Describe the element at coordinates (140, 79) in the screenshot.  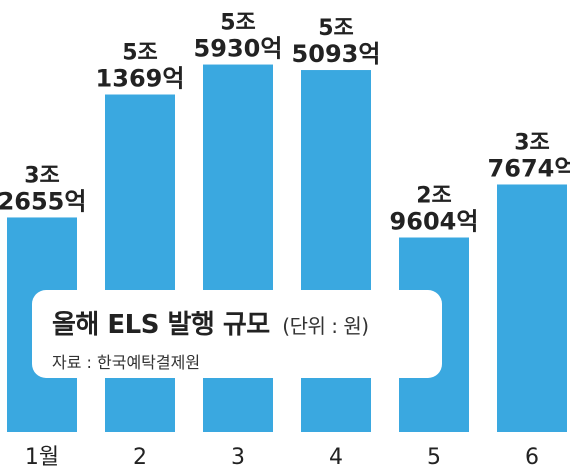
I see `value-label-2-line-2: 1369억` at that location.